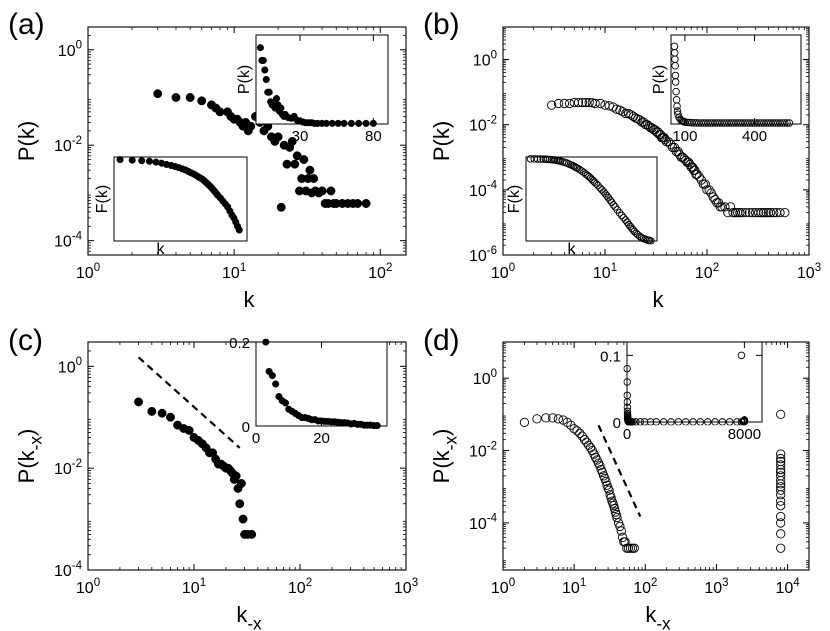 The image size is (830, 631). Describe the element at coordinates (483, 255) in the screenshot. I see `panel-b-y-tick-label: 10-6` at that location.